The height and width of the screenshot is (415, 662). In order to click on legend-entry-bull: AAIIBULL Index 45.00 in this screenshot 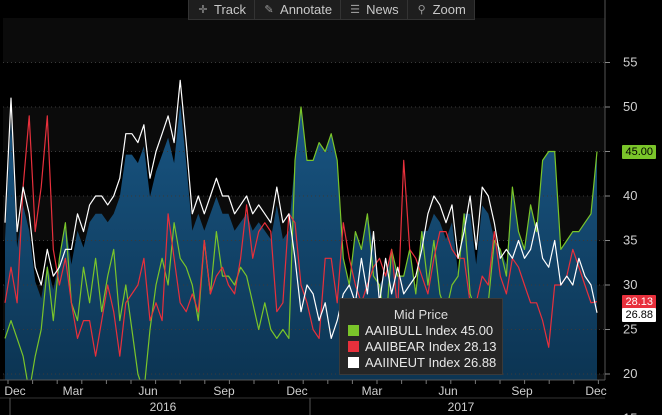, I will do `click(425, 330)`.